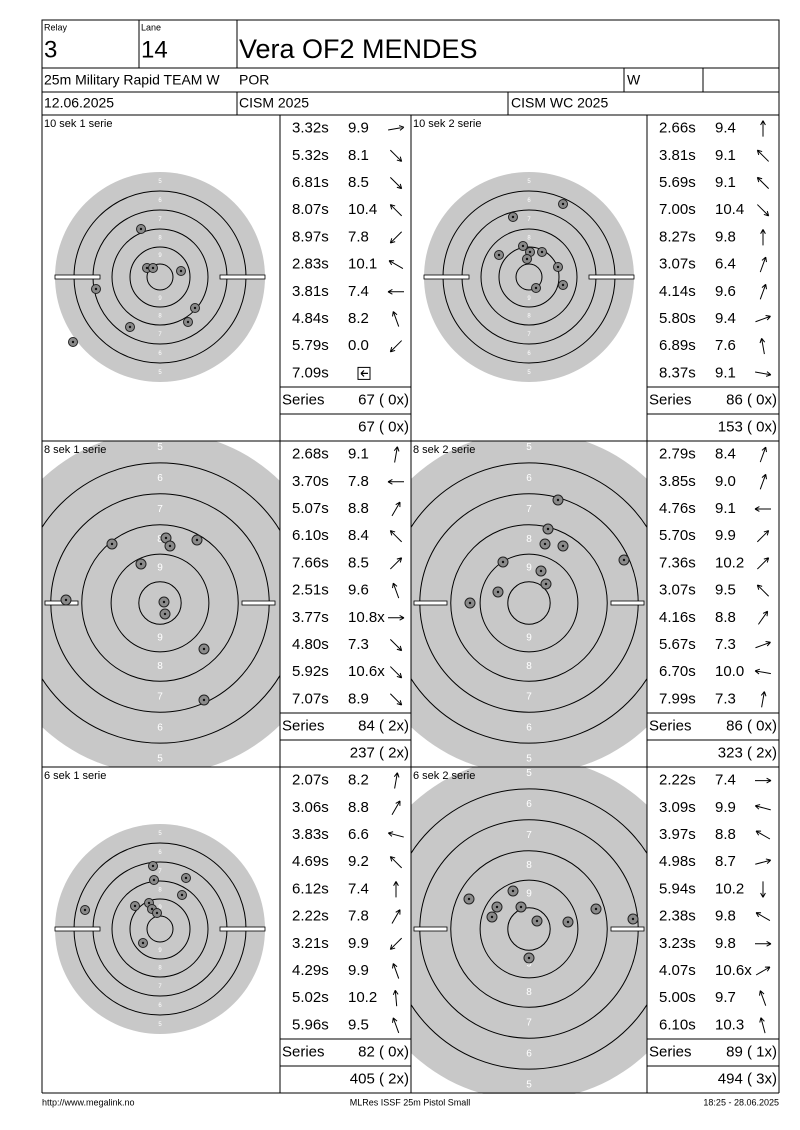  Describe the element at coordinates (310, 888) in the screenshot. I see `shot-time: 6.12s` at that location.